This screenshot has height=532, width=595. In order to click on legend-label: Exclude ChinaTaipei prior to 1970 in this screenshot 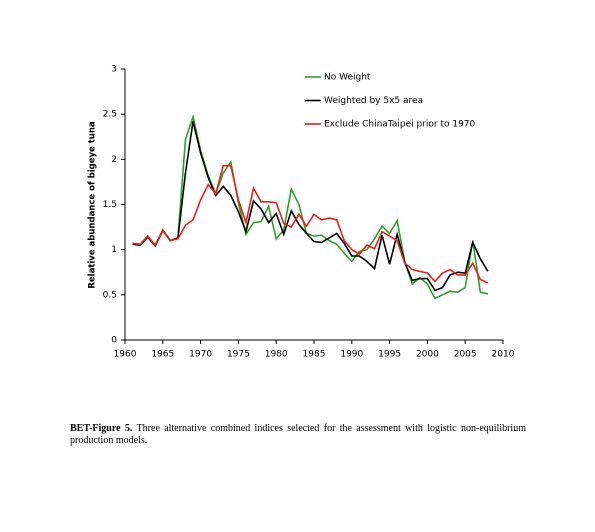, I will do `click(400, 125)`.